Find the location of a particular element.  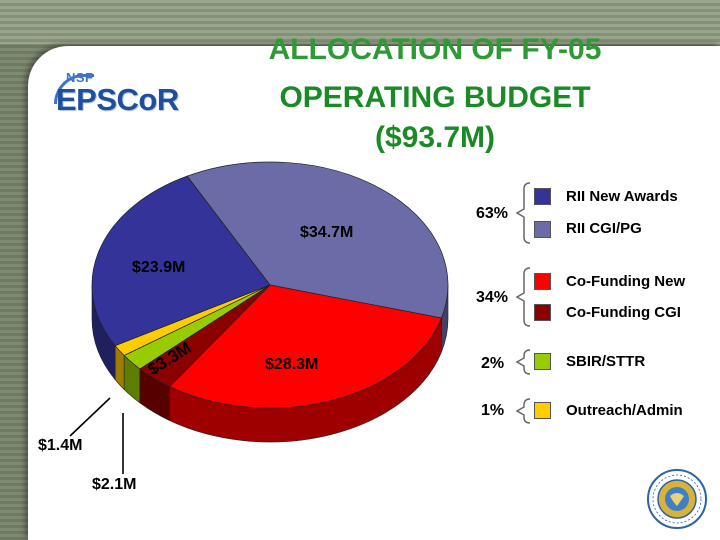

legend-label-cofunding-cgi: Co-Funding CGI is located at coordinates (623, 312).